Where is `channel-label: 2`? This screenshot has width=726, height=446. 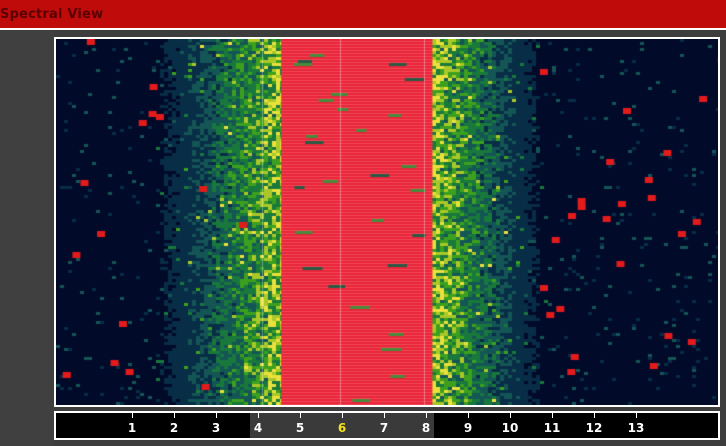 channel-label: 2 is located at coordinates (174, 428).